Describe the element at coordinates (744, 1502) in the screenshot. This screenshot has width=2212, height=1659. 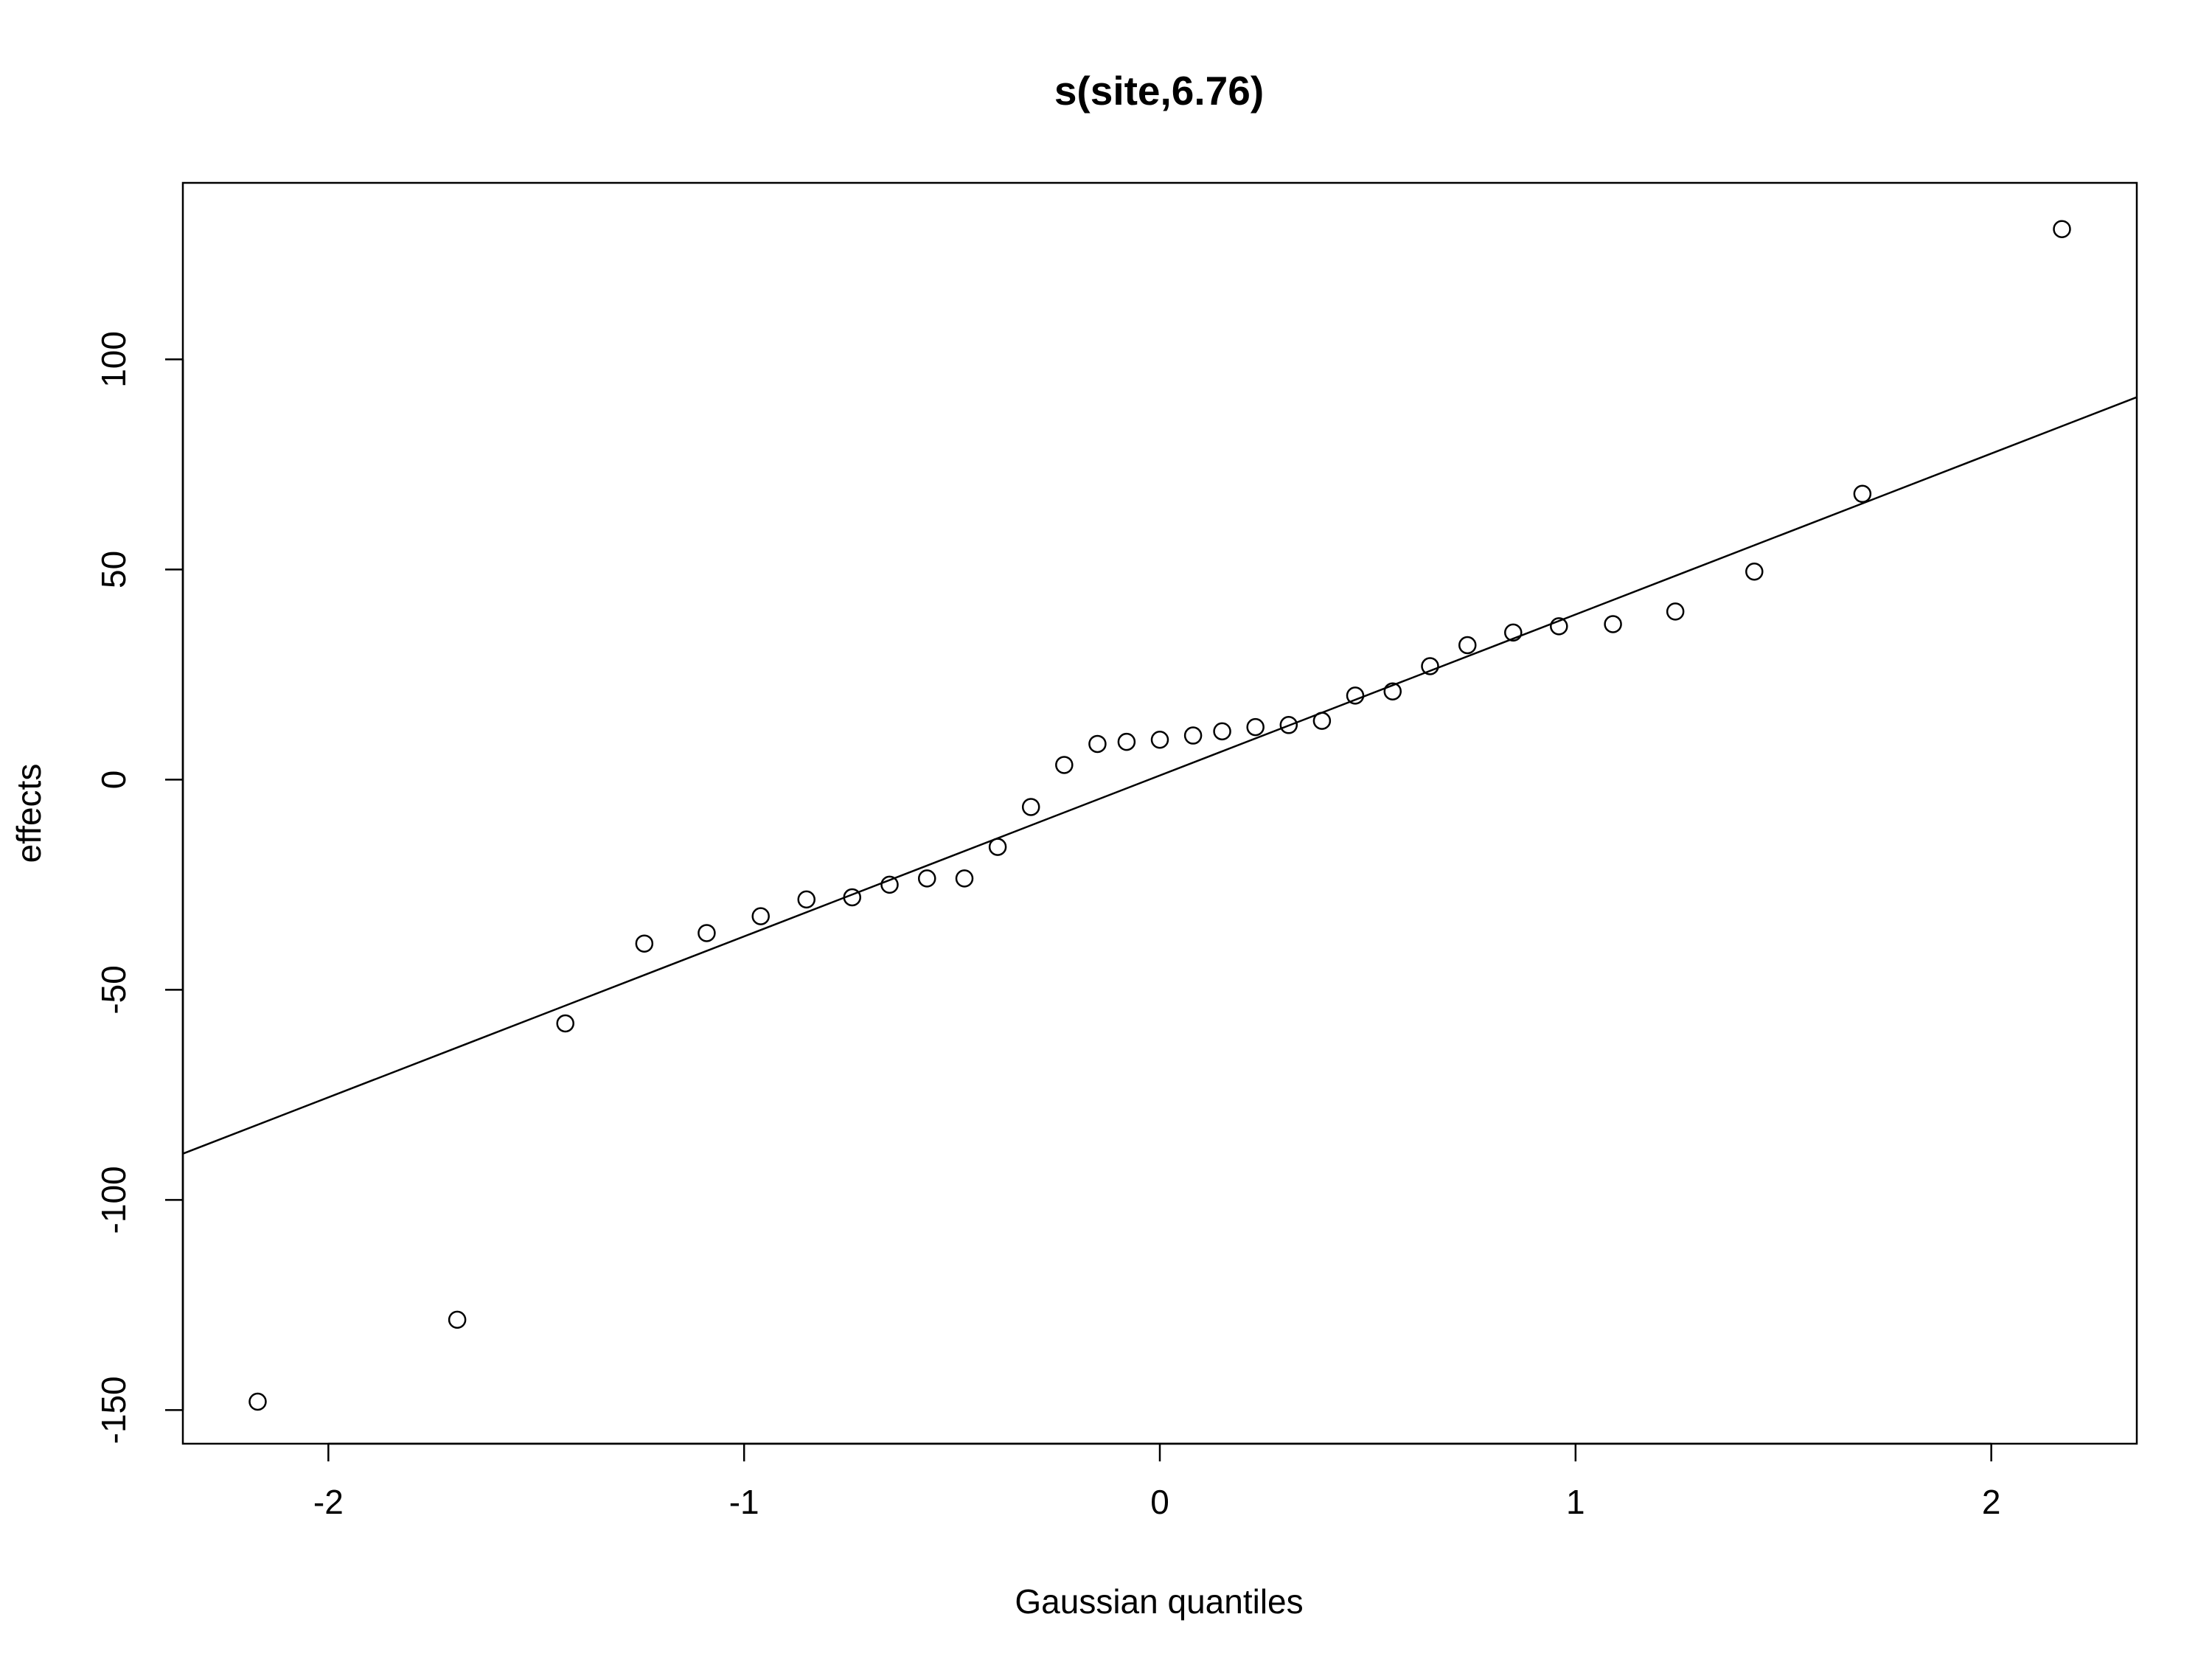
I see `x-tick-label: -1` at that location.